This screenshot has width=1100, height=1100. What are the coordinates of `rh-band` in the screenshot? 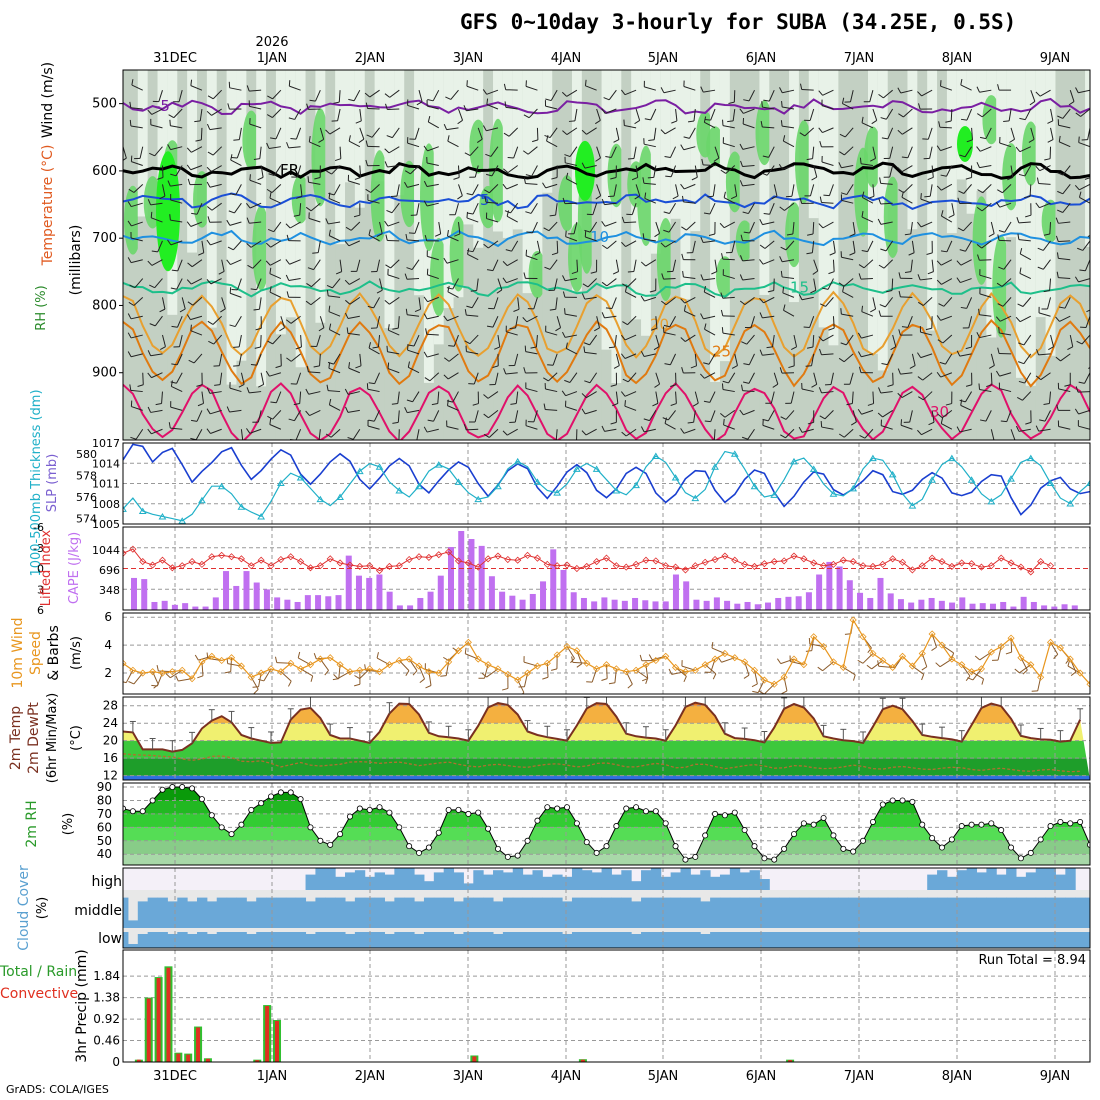 It's located at (606, 807).